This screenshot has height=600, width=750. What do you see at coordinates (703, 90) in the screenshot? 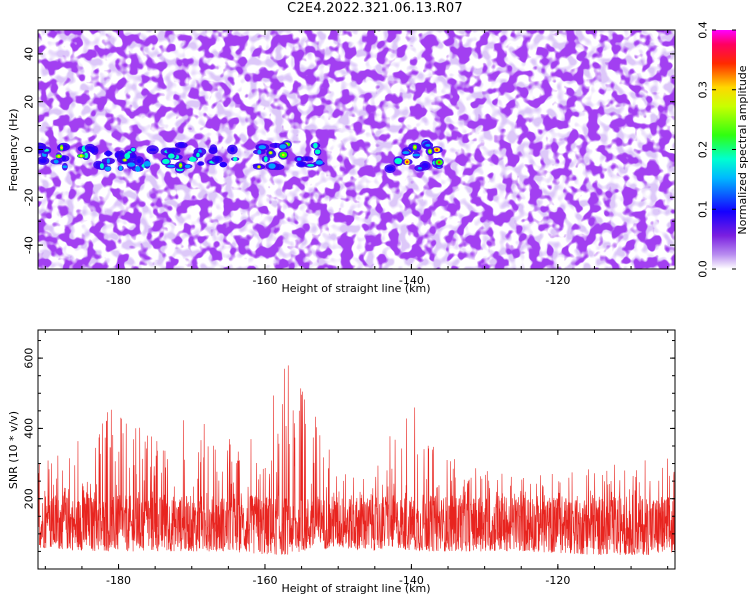
I see `colorbar-tick-label: 0.3` at bounding box center [703, 90].